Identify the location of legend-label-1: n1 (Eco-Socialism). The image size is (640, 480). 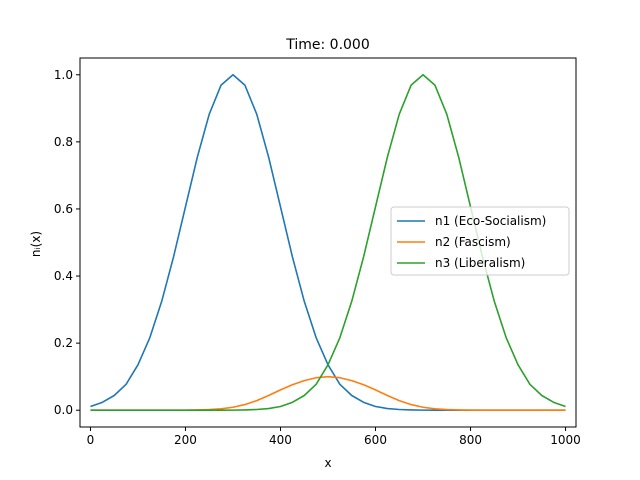
(490, 221).